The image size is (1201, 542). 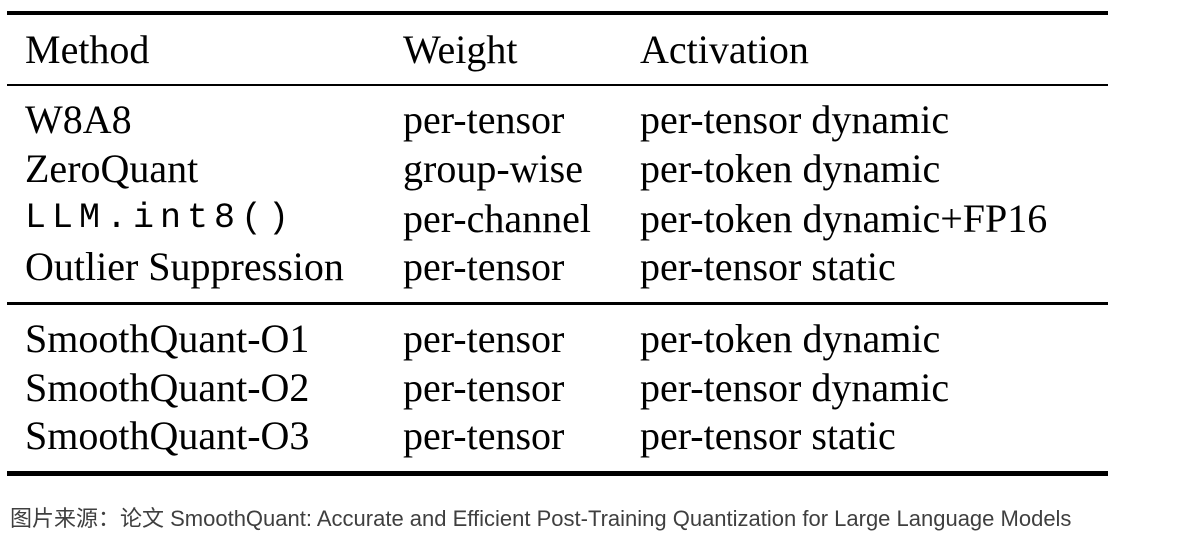 What do you see at coordinates (167, 435) in the screenshot?
I see `method-cell: SmoothQuant-O3` at bounding box center [167, 435].